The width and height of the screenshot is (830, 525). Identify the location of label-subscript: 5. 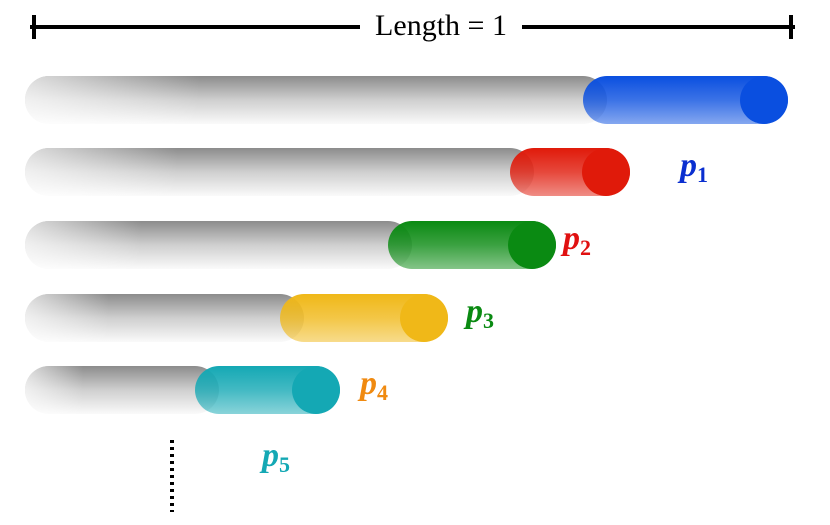
(284, 464).